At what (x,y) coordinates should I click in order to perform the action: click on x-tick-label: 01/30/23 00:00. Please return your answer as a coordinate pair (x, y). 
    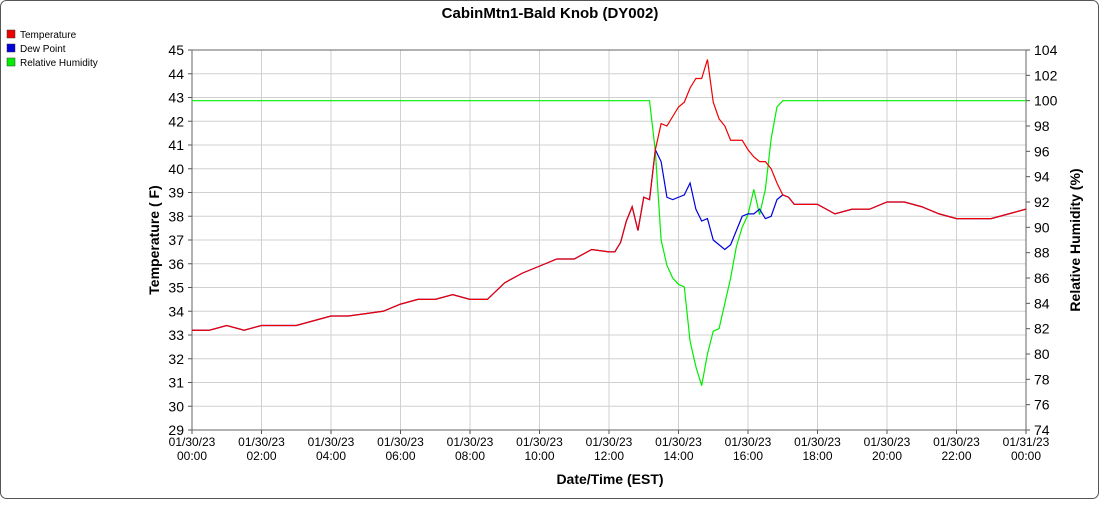
    Looking at the image, I should click on (192, 449).